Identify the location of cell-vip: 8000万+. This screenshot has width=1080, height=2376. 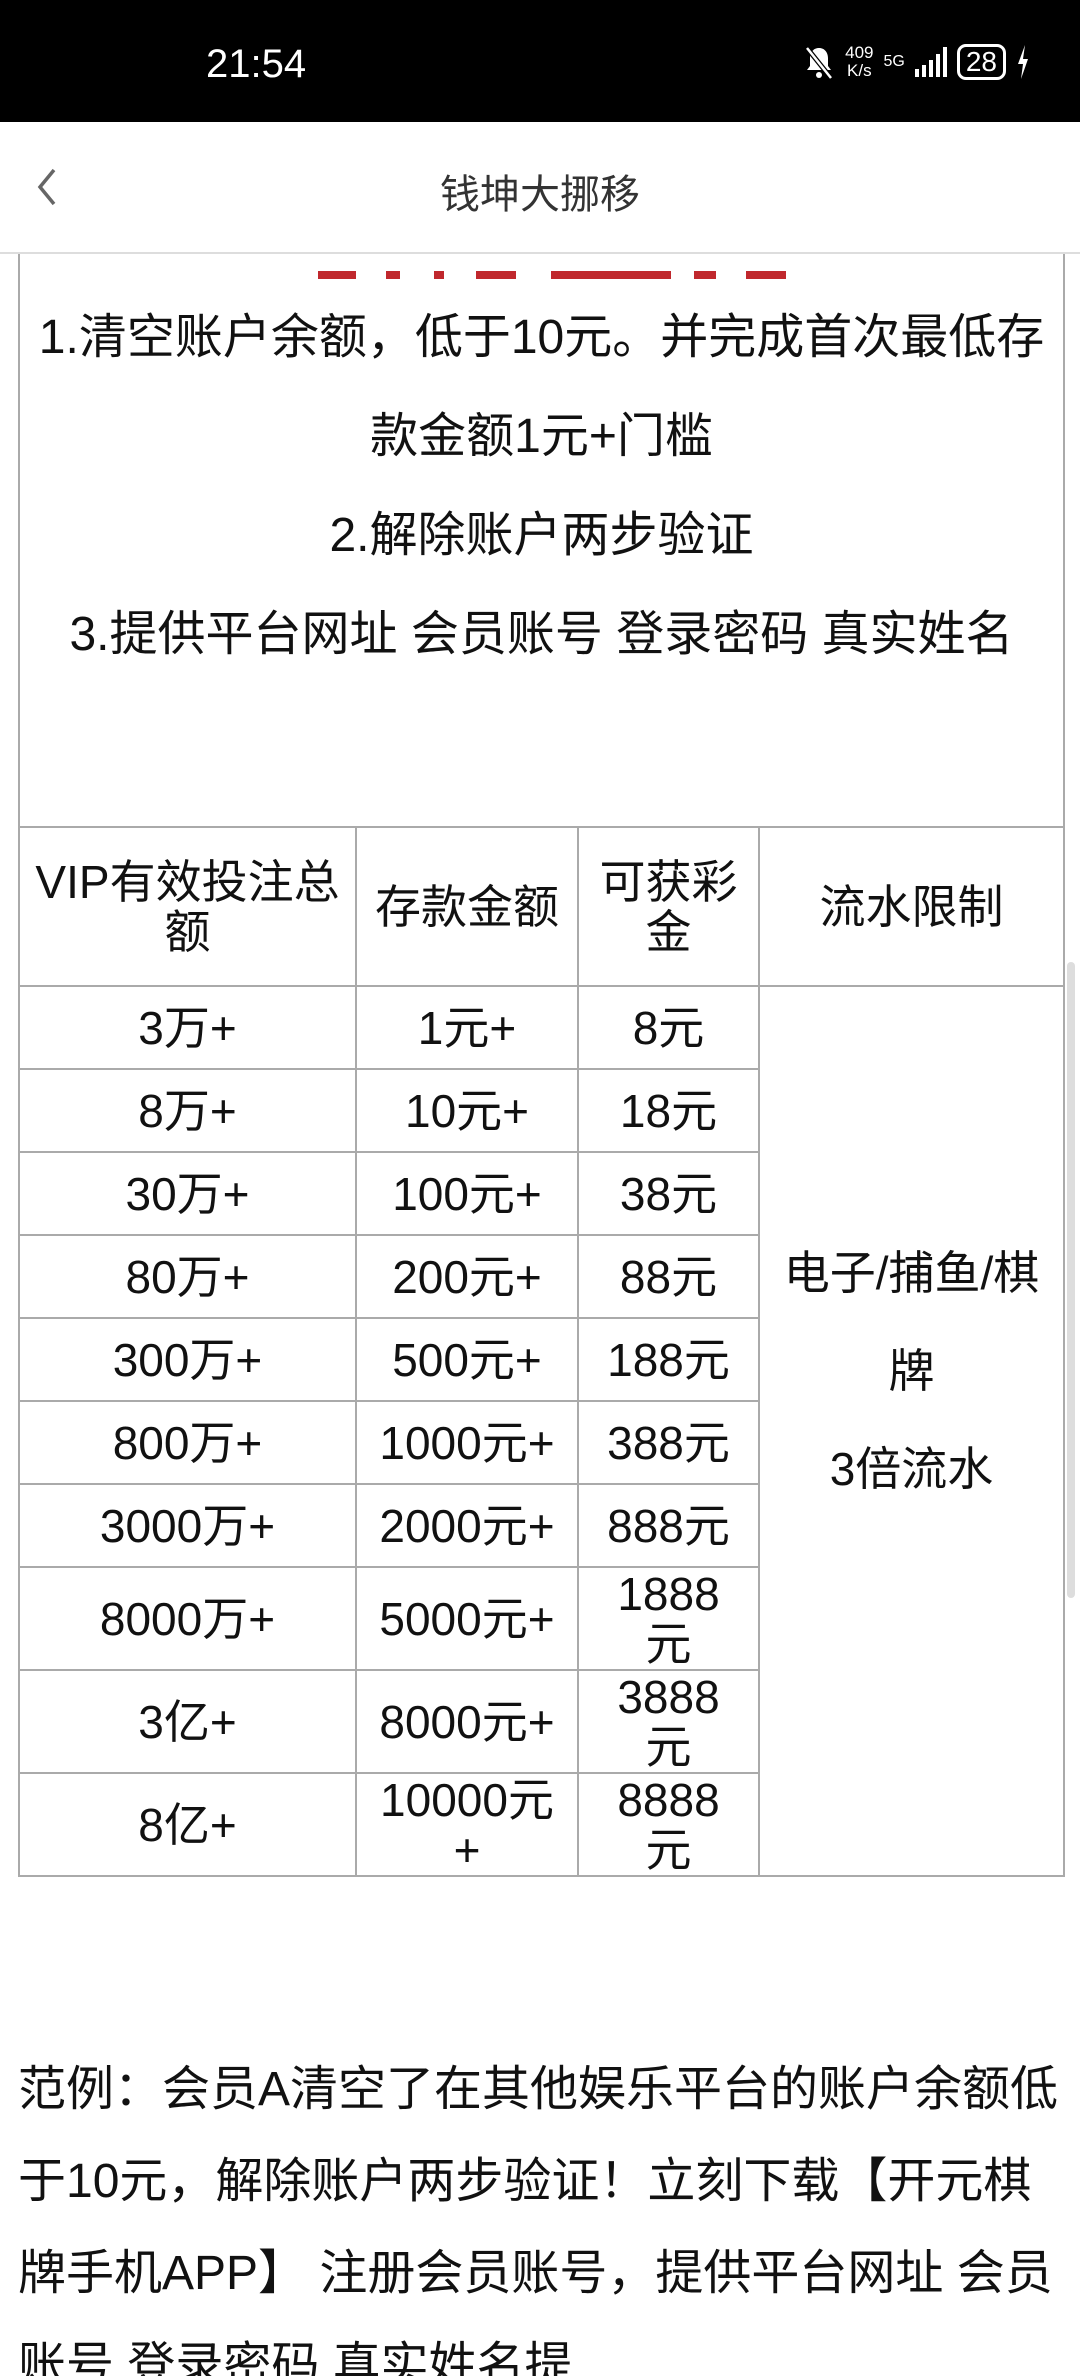
(187, 1618).